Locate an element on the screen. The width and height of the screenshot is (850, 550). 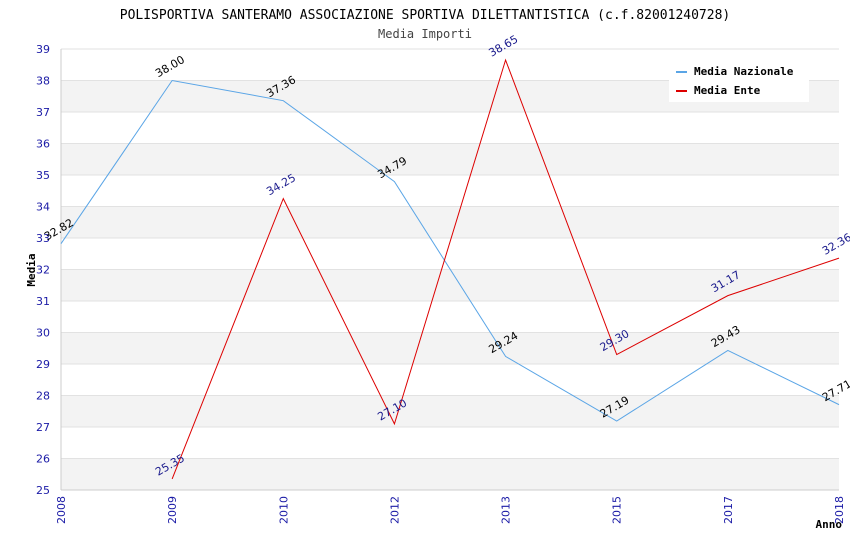
legend-box is located at coordinates (739, 80).